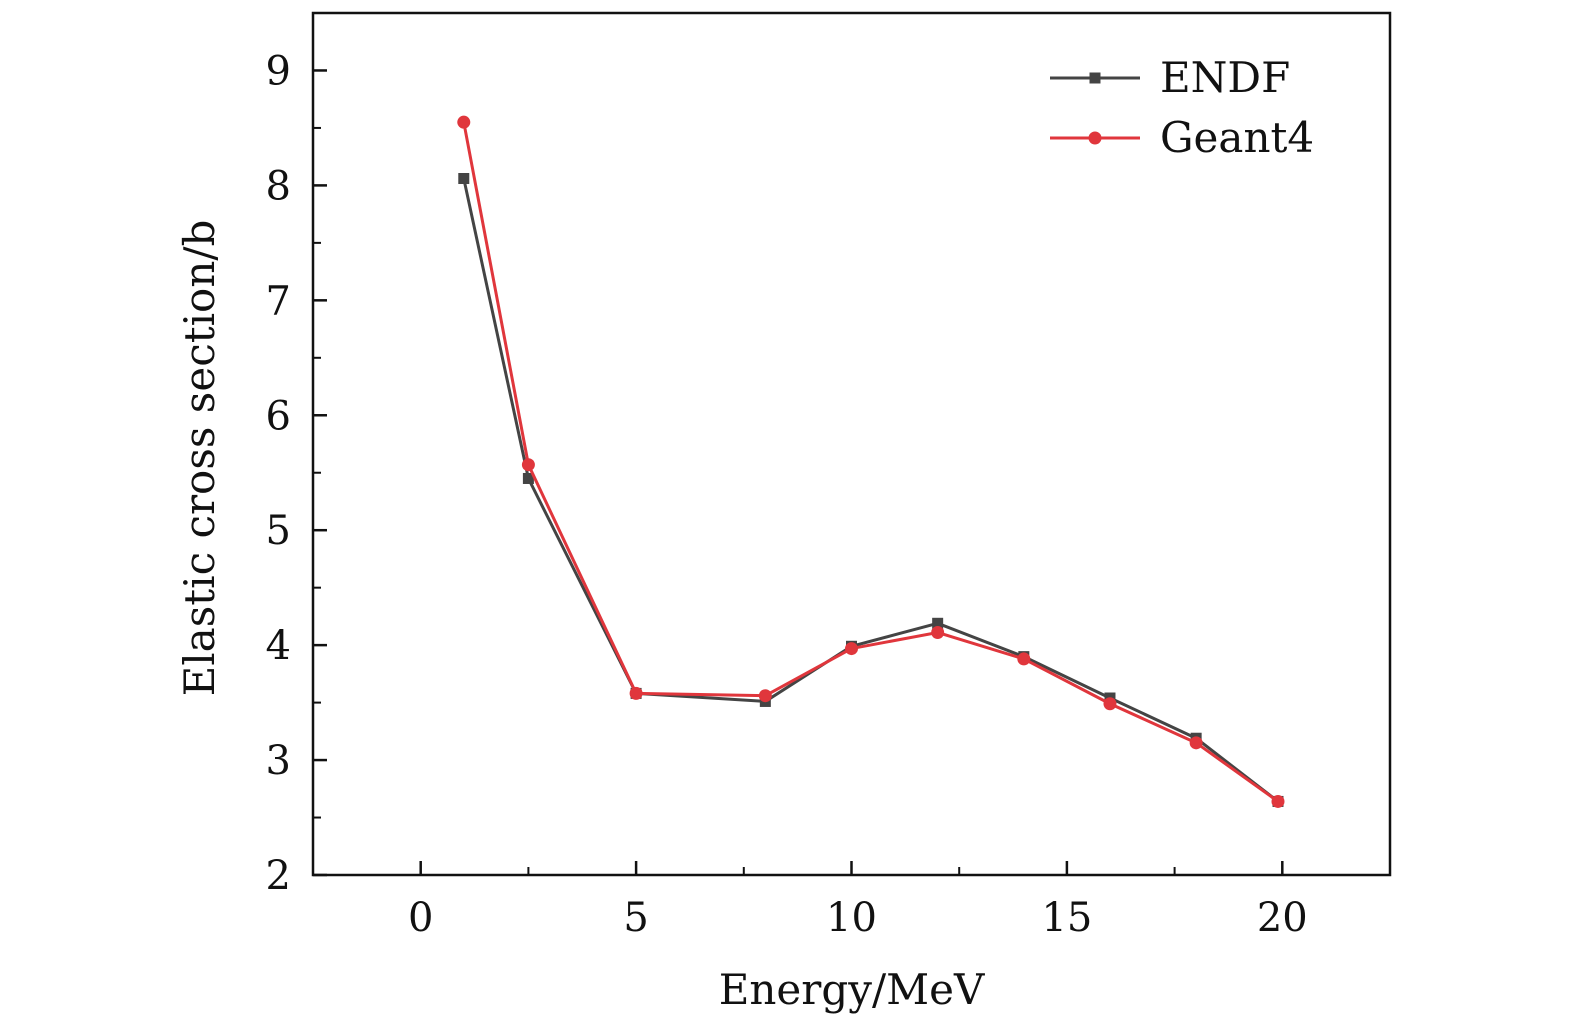  Describe the element at coordinates (296, 473) in the screenshot. I see `y-axis: 2 3 4 5 6 7 8 9` at that location.